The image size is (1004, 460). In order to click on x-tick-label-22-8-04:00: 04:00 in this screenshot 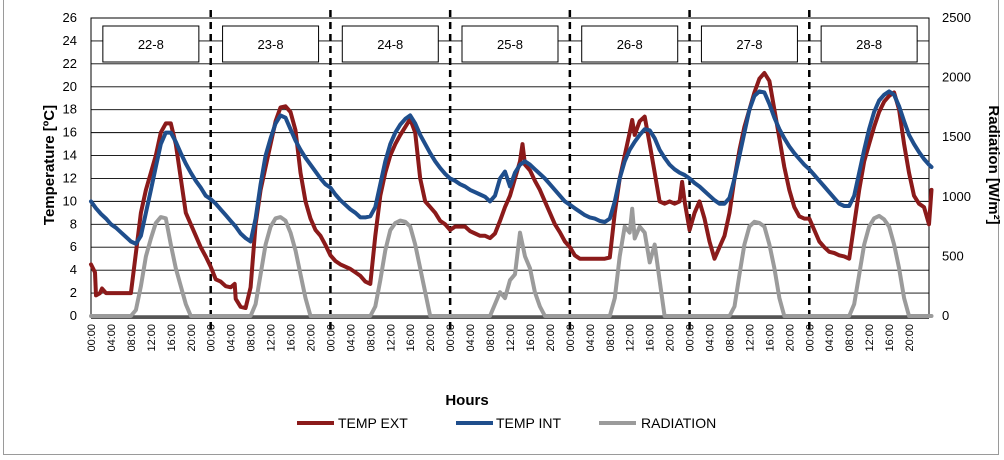, I will do `click(112, 338)`.